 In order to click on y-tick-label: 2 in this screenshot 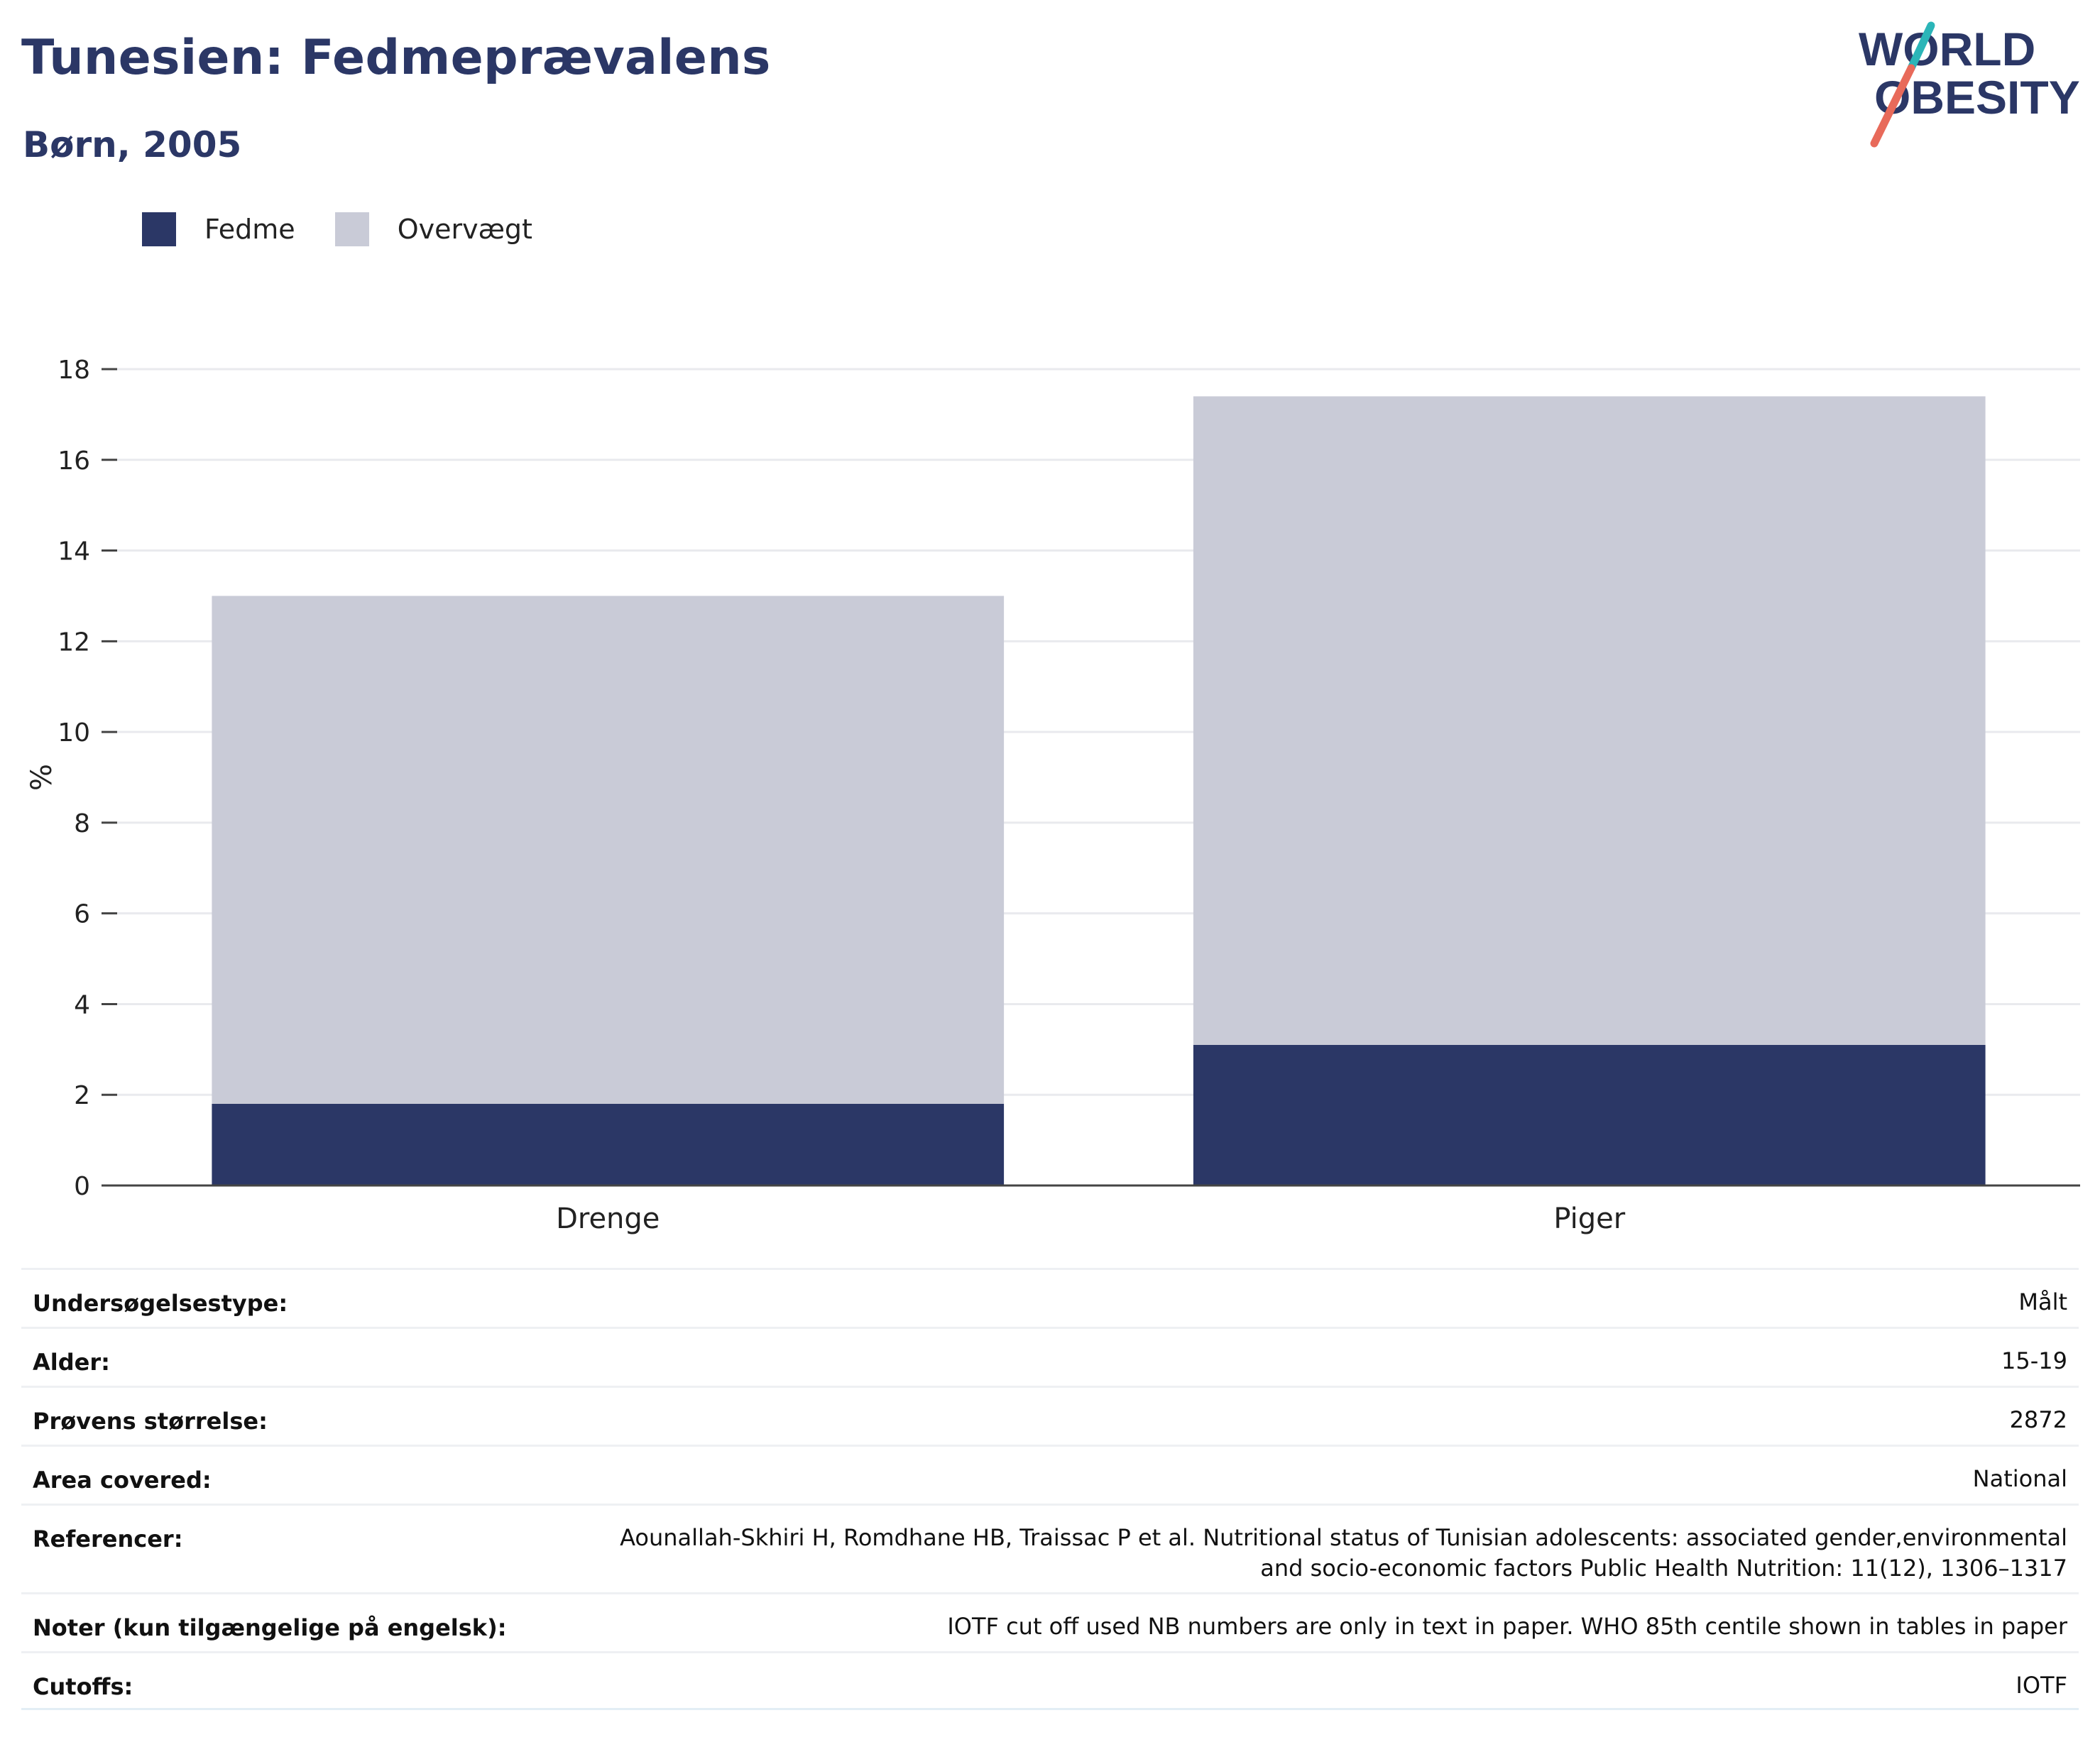, I will do `click(82, 1095)`.